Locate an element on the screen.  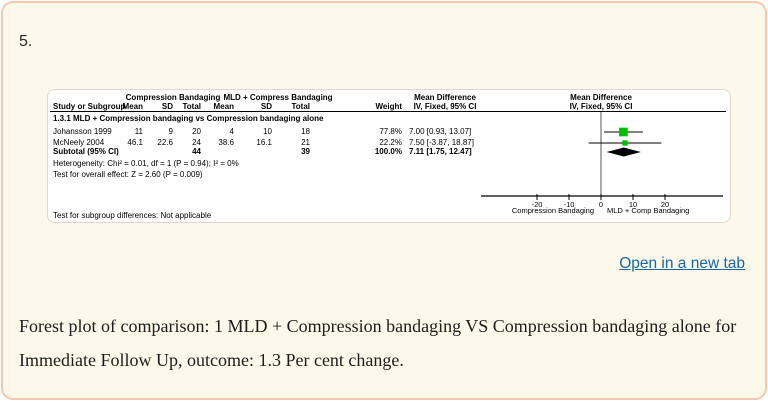
subtotal-total2: 39 is located at coordinates (305, 151).